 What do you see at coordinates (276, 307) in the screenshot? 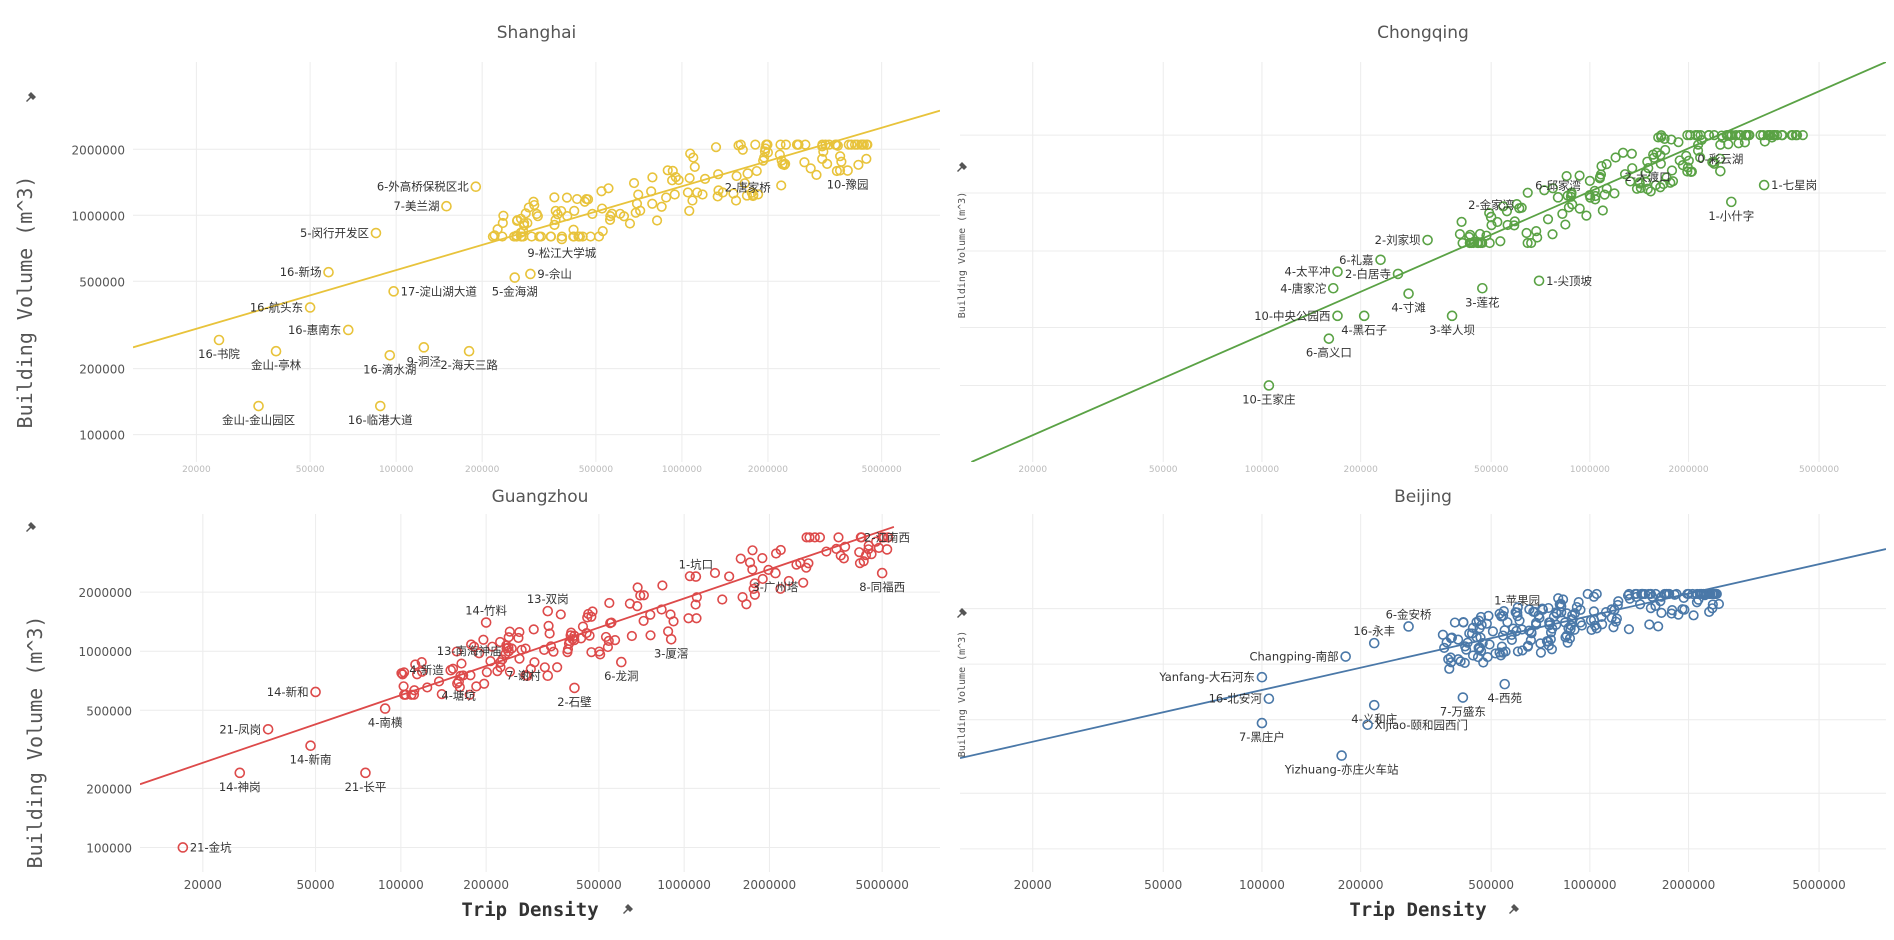
I see `point-annotation: 16-航头东` at bounding box center [276, 307].